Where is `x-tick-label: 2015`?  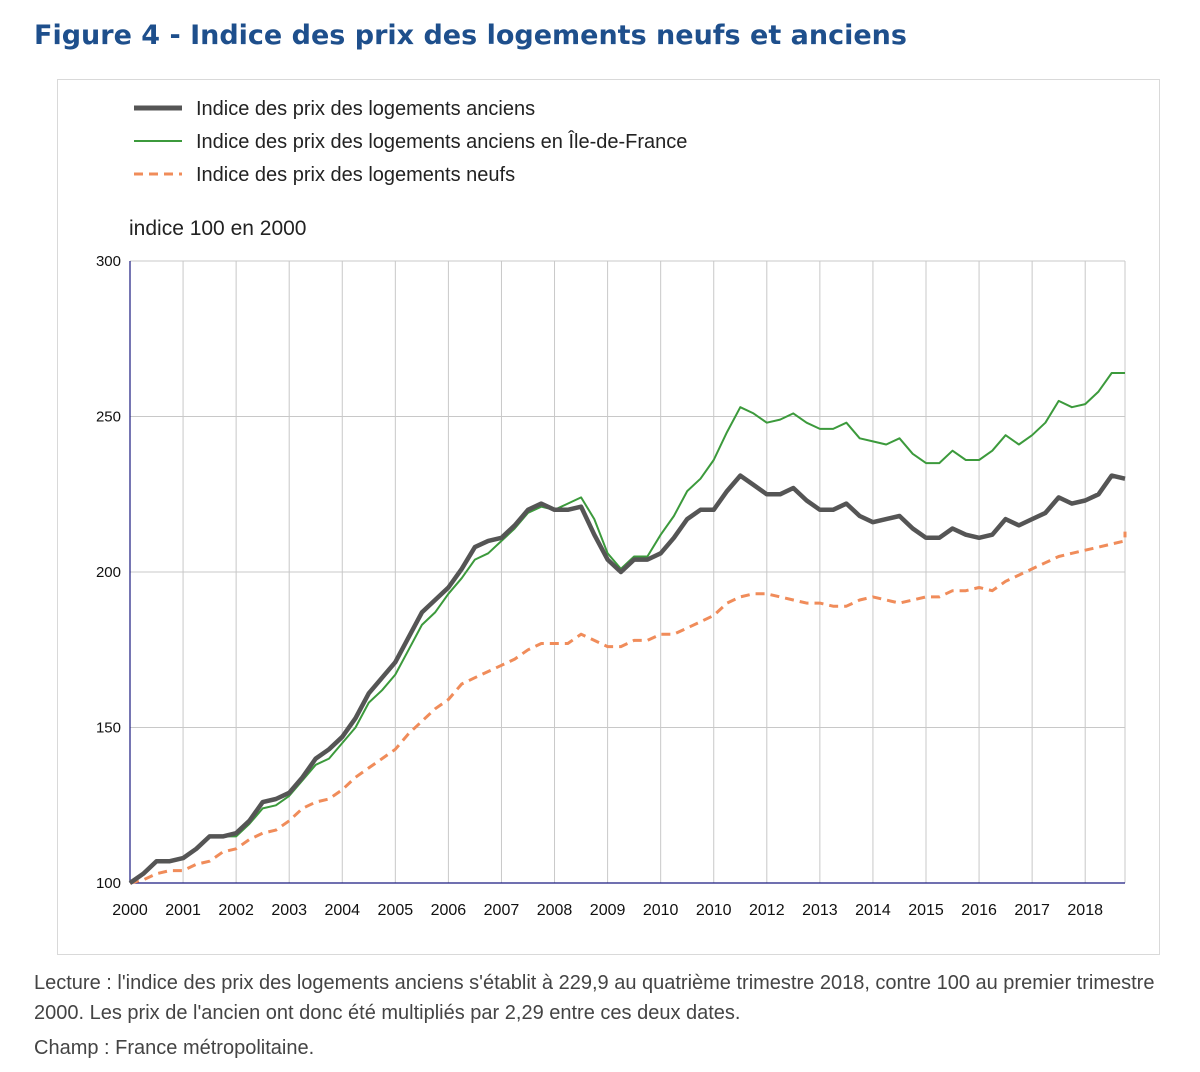
x-tick-label: 2015 is located at coordinates (926, 910).